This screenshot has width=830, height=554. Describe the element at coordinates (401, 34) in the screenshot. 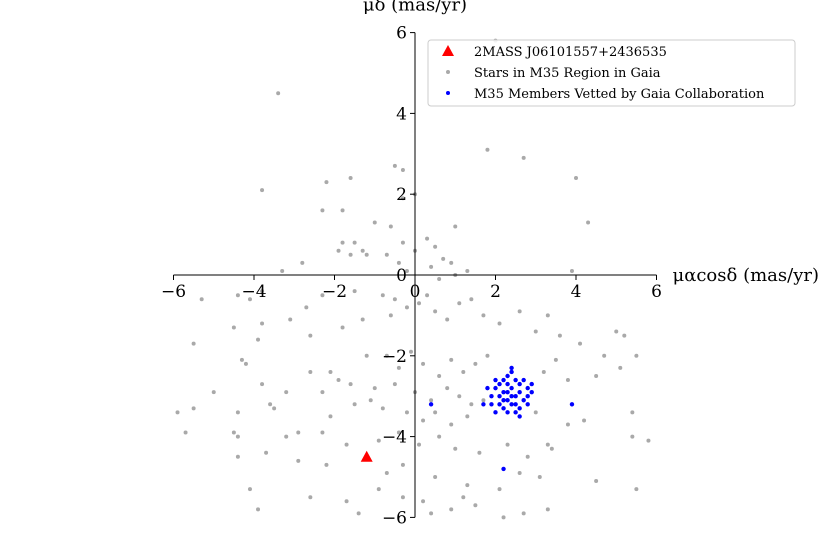

I see `y-tick-label: 6` at that location.